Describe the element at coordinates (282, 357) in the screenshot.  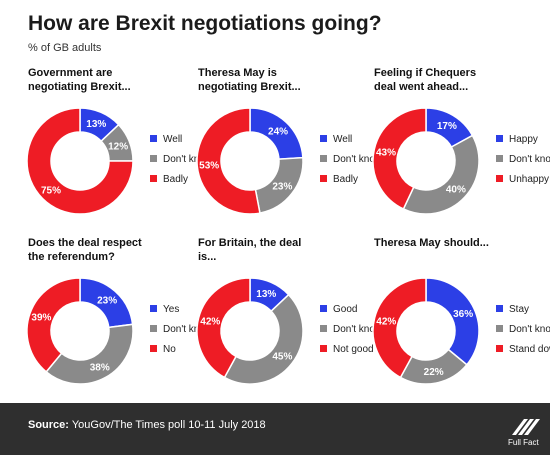
I see `slice-value-label: 45%` at that location.